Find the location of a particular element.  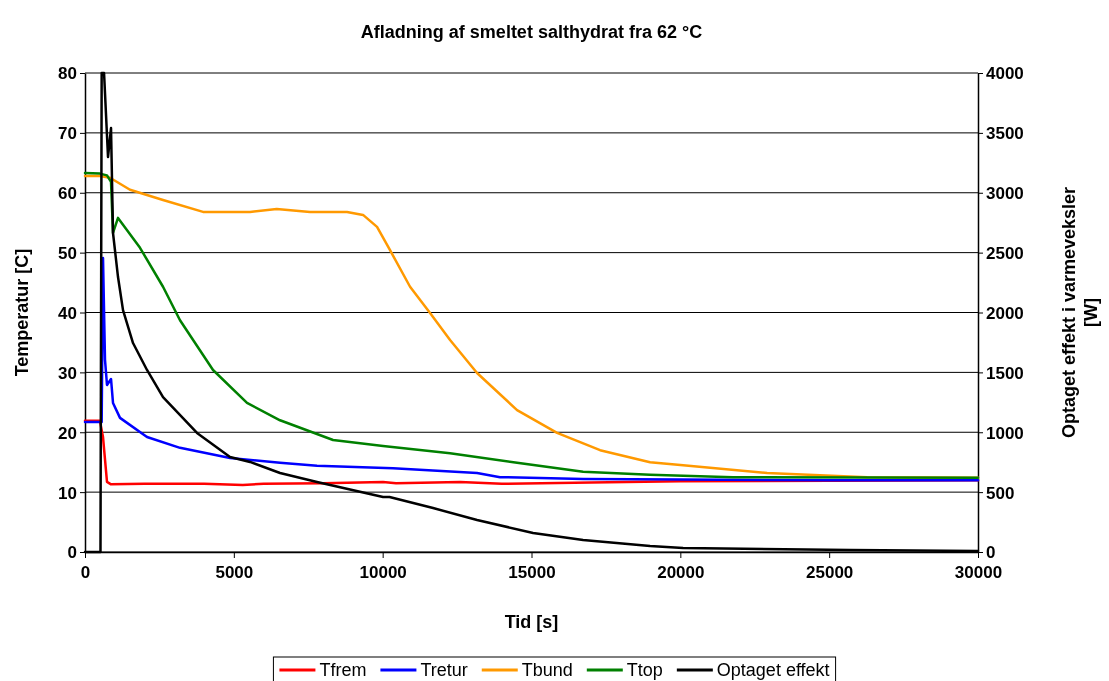

legend-label: Optaget effekt is located at coordinates (773, 670).